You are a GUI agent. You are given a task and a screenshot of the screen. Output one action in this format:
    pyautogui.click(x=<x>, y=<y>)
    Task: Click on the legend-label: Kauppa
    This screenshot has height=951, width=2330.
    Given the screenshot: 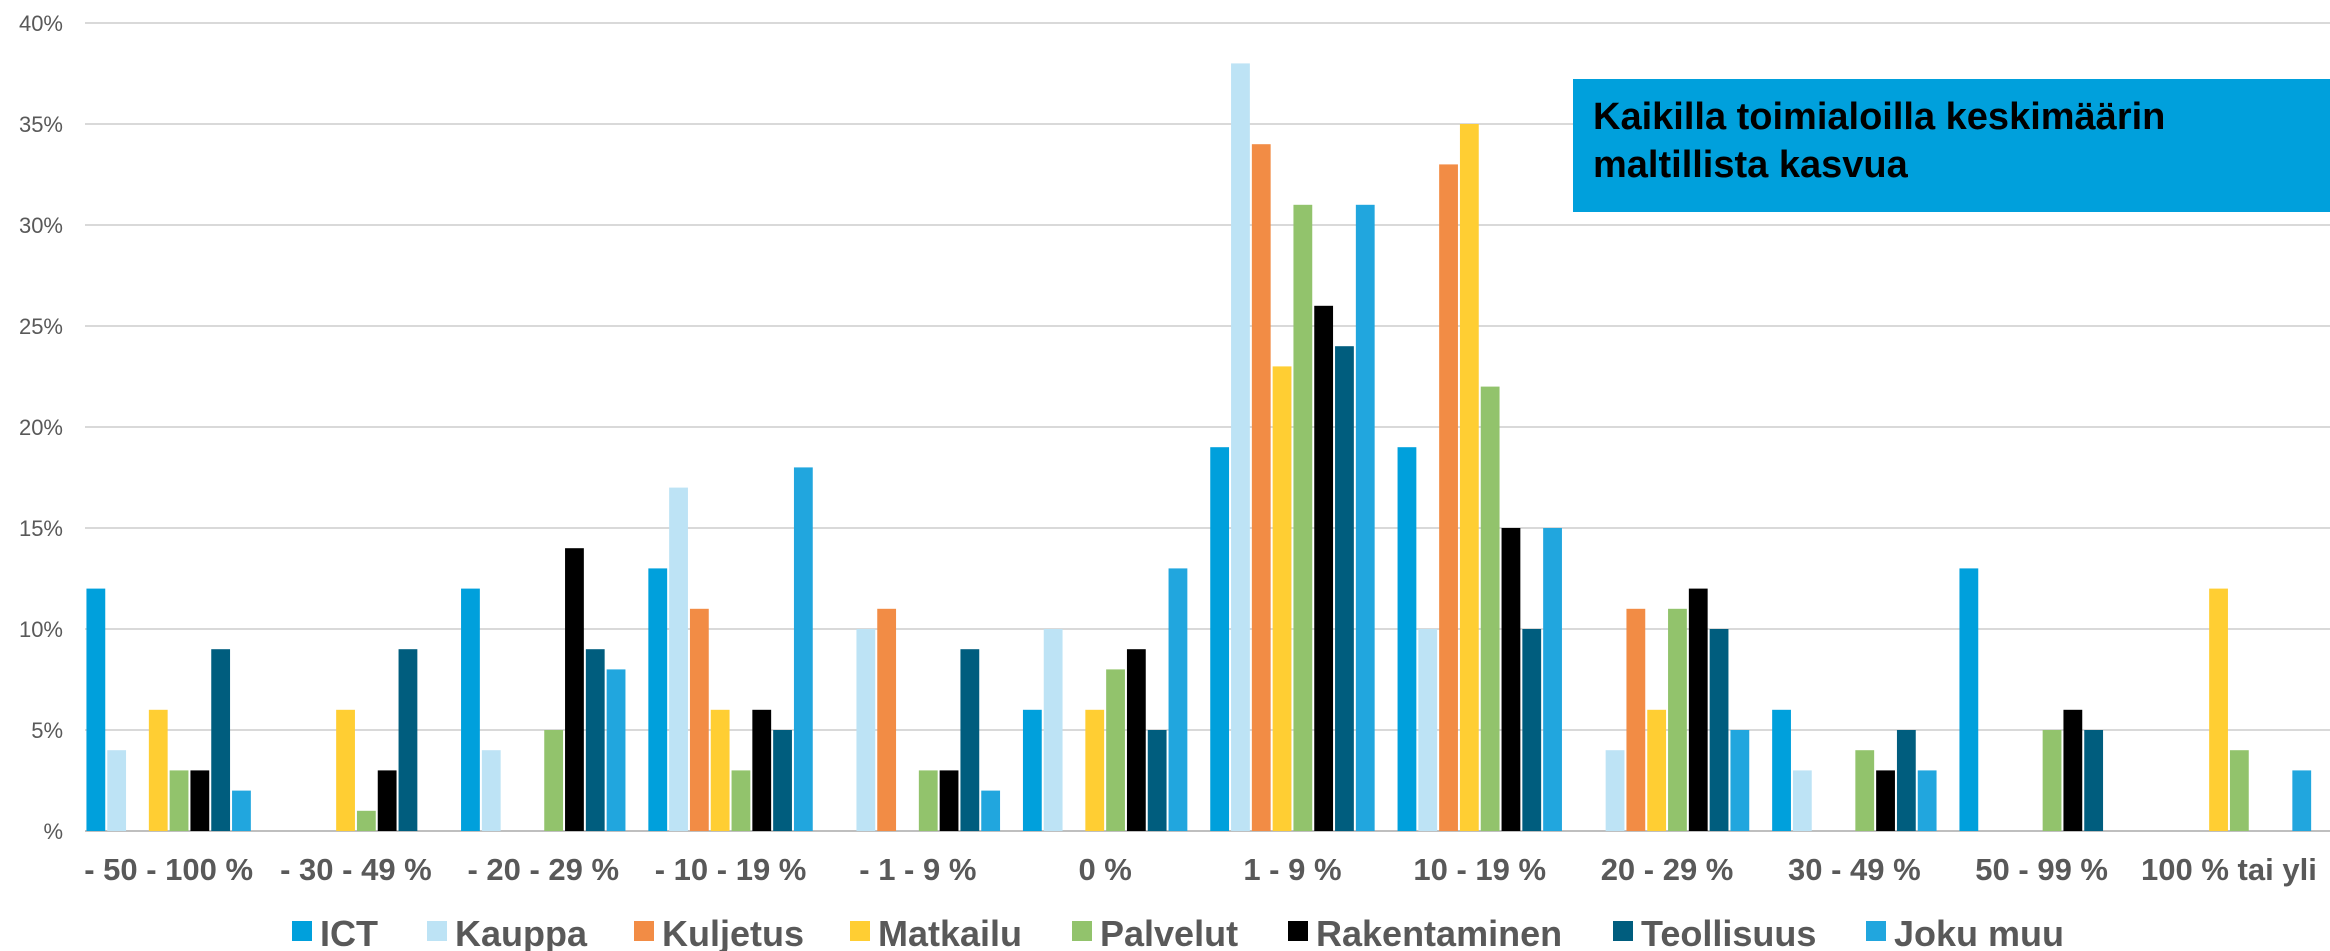 What is the action you would take?
    pyautogui.click(x=521, y=932)
    